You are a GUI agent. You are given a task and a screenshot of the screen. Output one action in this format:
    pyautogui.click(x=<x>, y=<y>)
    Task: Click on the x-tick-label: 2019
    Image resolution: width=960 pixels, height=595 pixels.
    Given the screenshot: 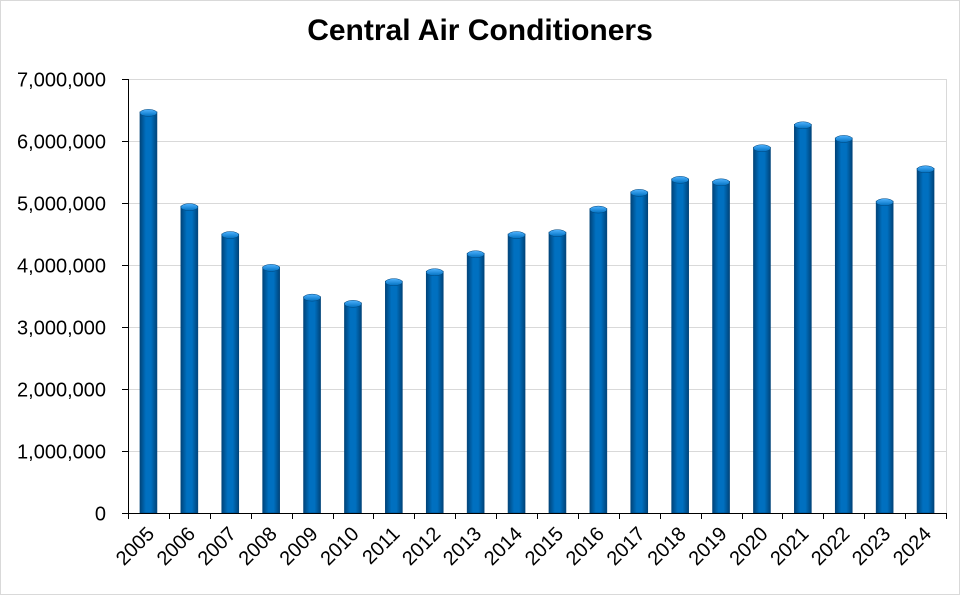 What is the action you would take?
    pyautogui.click(x=708, y=546)
    